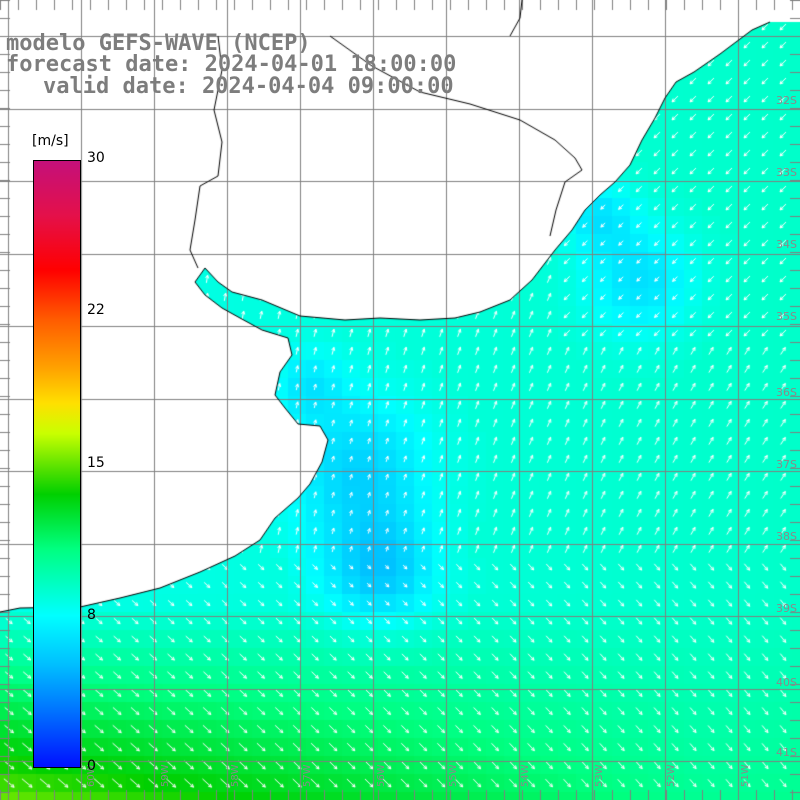  Describe the element at coordinates (671, 775) in the screenshot. I see `lon-label: 52W` at that location.